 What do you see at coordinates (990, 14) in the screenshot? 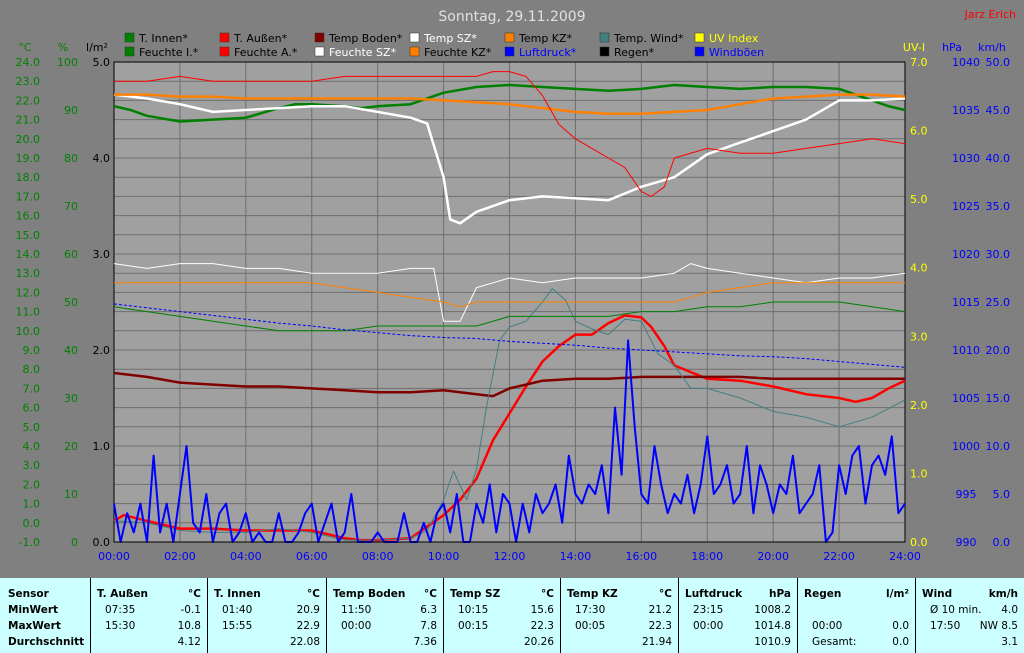
I see `author-label: Jarz Erich` at bounding box center [990, 14].